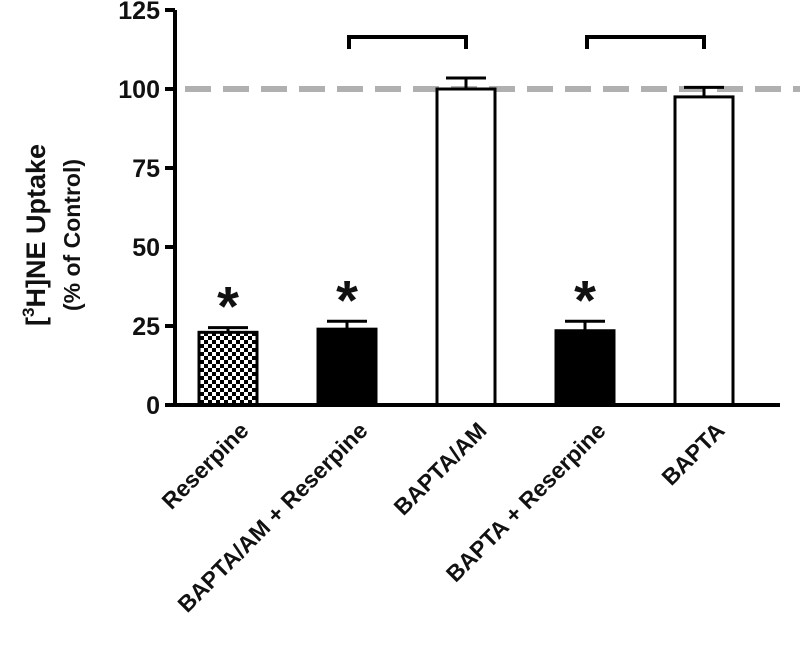  I want to click on y-tick-label-50: 50, so click(146, 248).